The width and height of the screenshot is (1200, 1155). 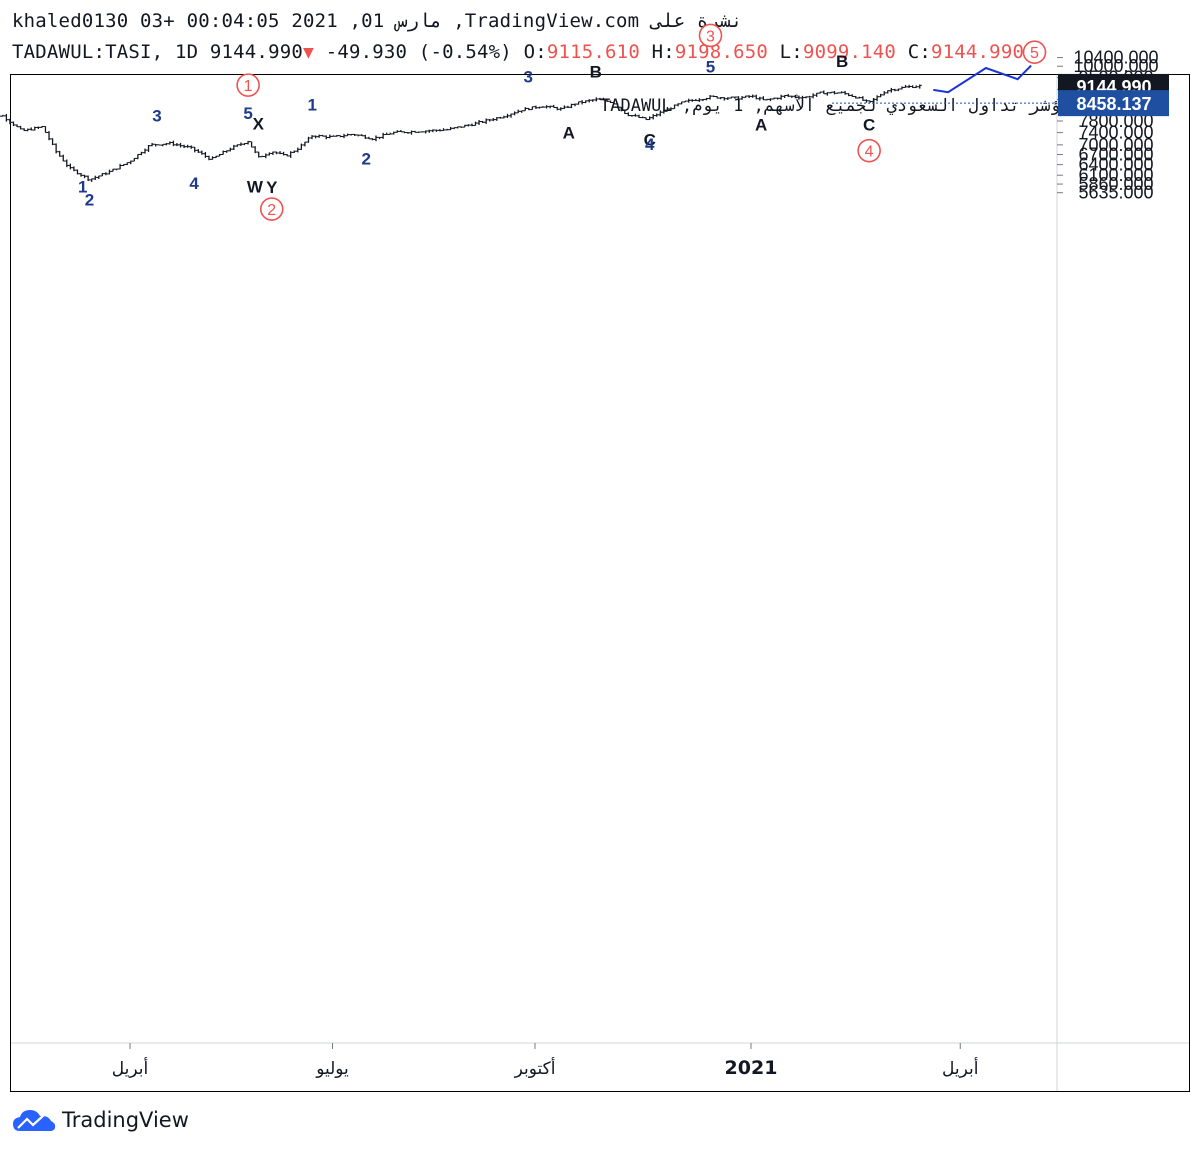 What do you see at coordinates (105, 52) in the screenshot?
I see `symbol-name: TADAWUL:TASI, 1D` at bounding box center [105, 52].